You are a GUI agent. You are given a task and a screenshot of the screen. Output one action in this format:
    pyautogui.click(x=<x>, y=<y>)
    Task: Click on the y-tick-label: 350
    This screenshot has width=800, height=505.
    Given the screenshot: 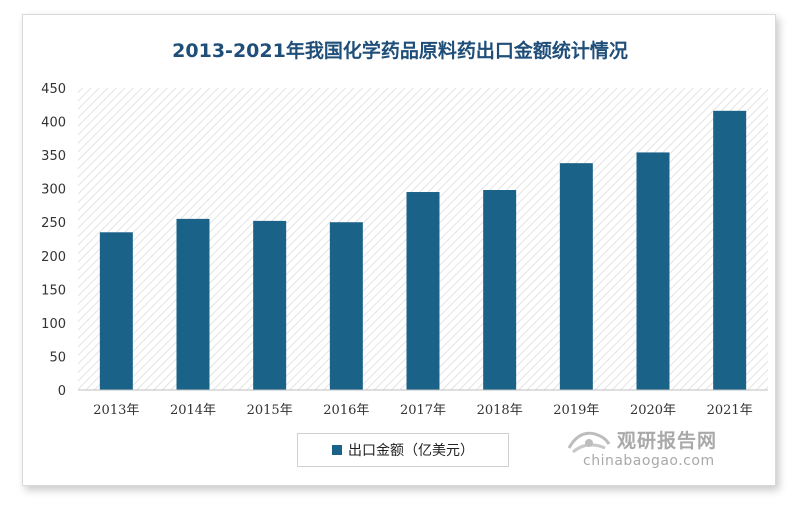 What is the action you would take?
    pyautogui.click(x=53, y=156)
    